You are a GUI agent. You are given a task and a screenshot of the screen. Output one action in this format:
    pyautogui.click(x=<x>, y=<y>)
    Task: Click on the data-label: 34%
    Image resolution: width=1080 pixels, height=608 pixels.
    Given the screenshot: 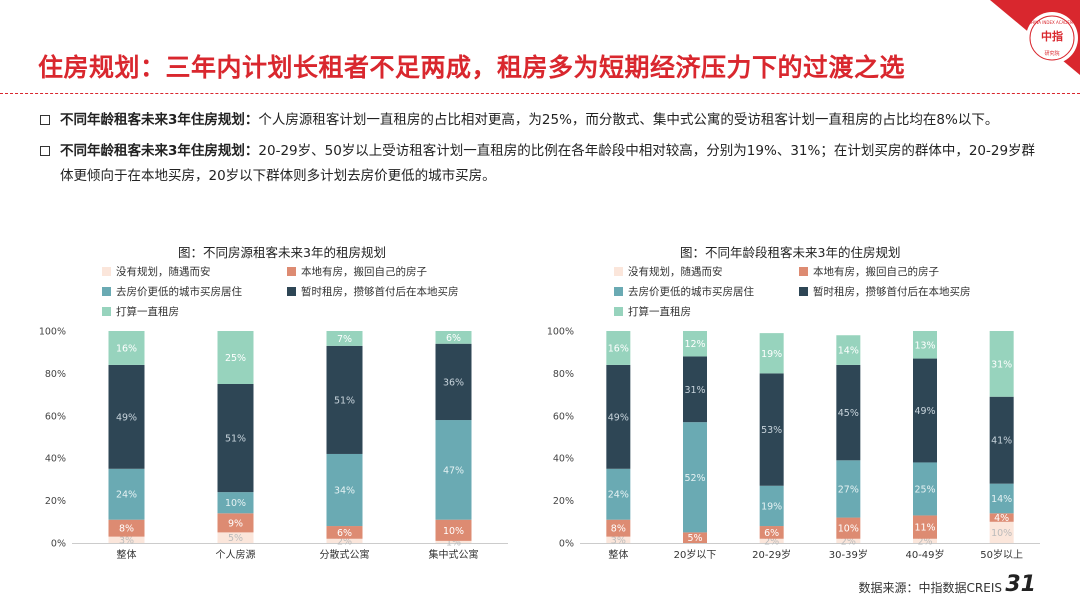 What is the action you would take?
    pyautogui.click(x=344, y=491)
    